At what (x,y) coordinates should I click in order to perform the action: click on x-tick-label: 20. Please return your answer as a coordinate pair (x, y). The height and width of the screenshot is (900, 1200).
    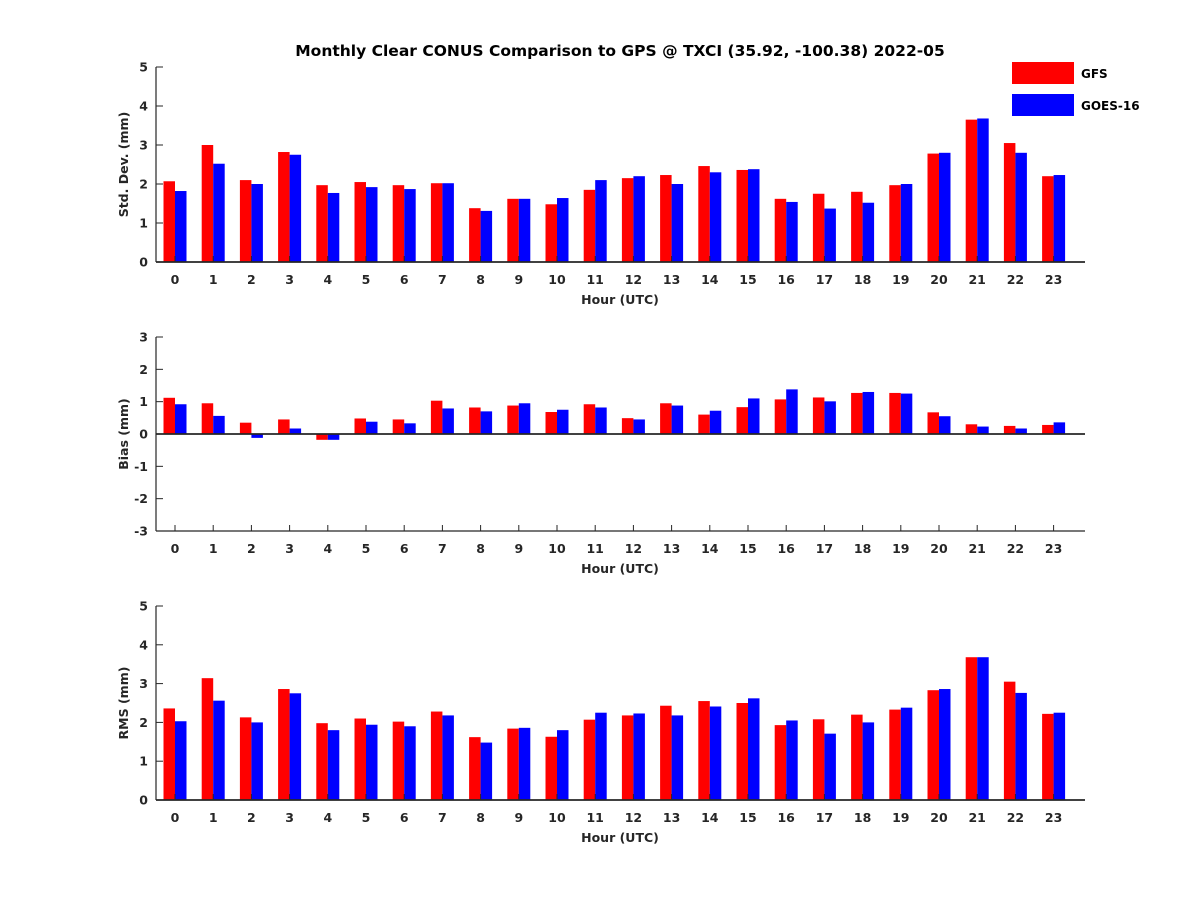
    Looking at the image, I should click on (939, 279).